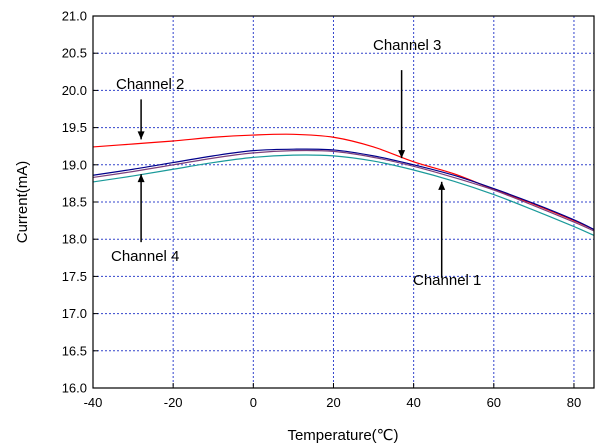  Describe the element at coordinates (74, 313) in the screenshot. I see `y-tick-label: 17.0` at that location.